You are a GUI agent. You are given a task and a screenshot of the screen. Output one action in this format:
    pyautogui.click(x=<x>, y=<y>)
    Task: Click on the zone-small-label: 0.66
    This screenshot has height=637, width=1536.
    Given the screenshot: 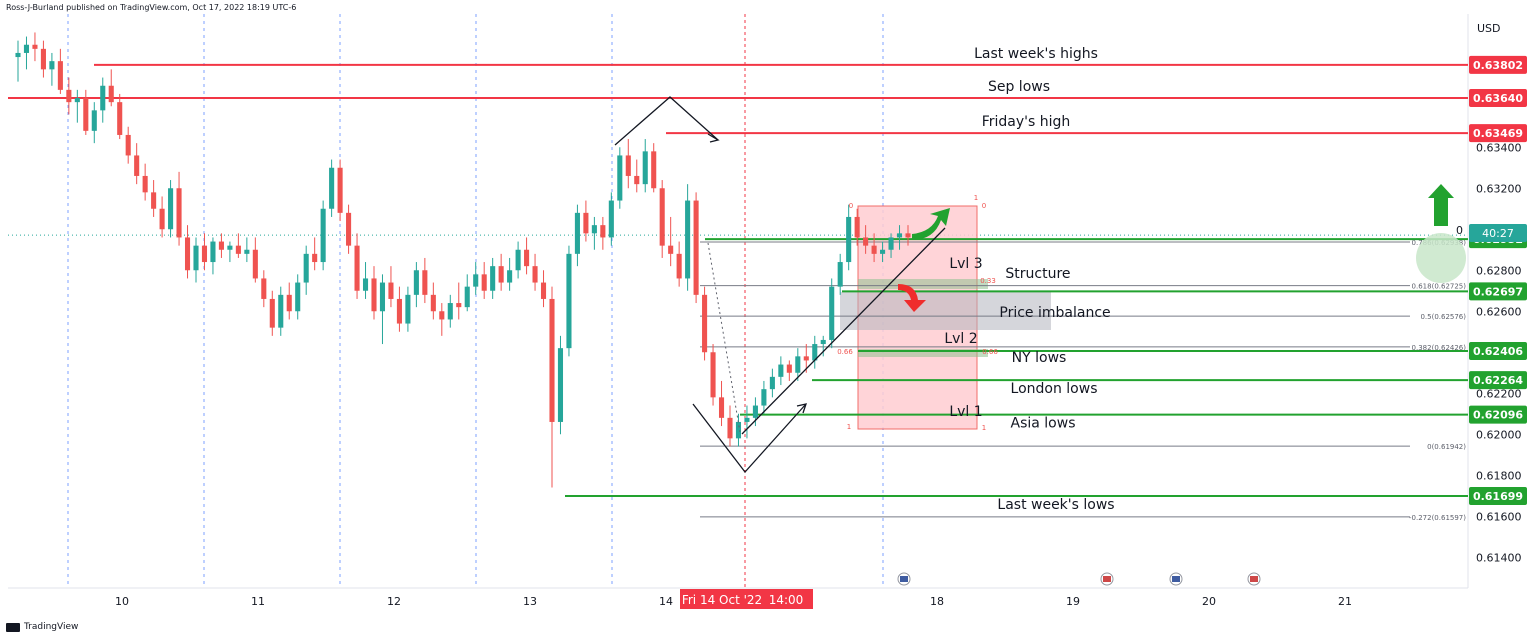 What is the action you would take?
    pyautogui.click(x=990, y=352)
    